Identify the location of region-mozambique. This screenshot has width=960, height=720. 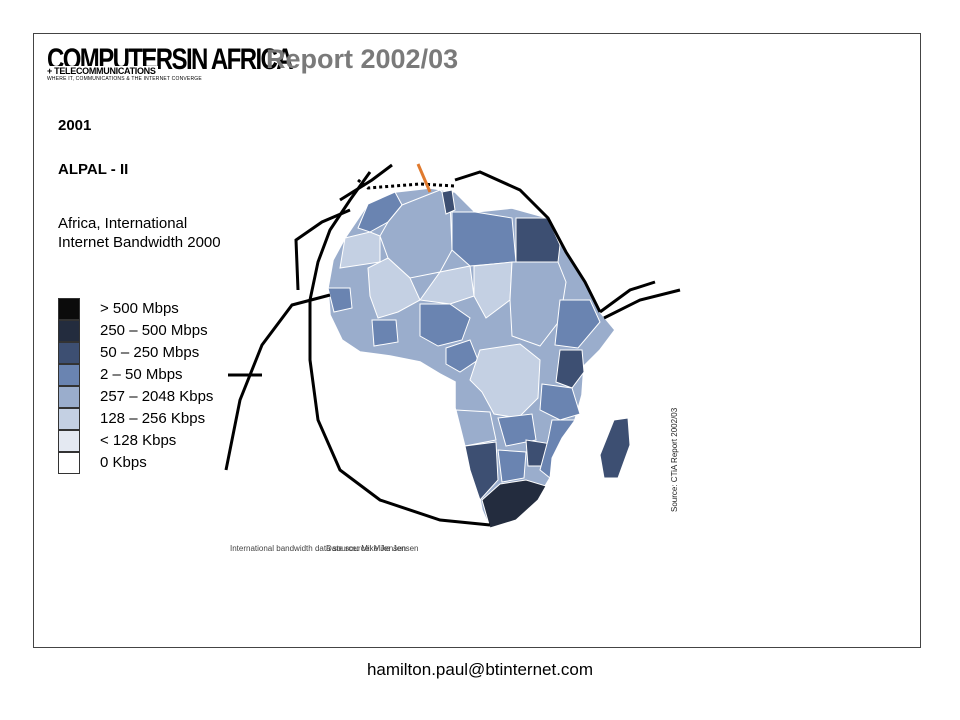
(557, 449).